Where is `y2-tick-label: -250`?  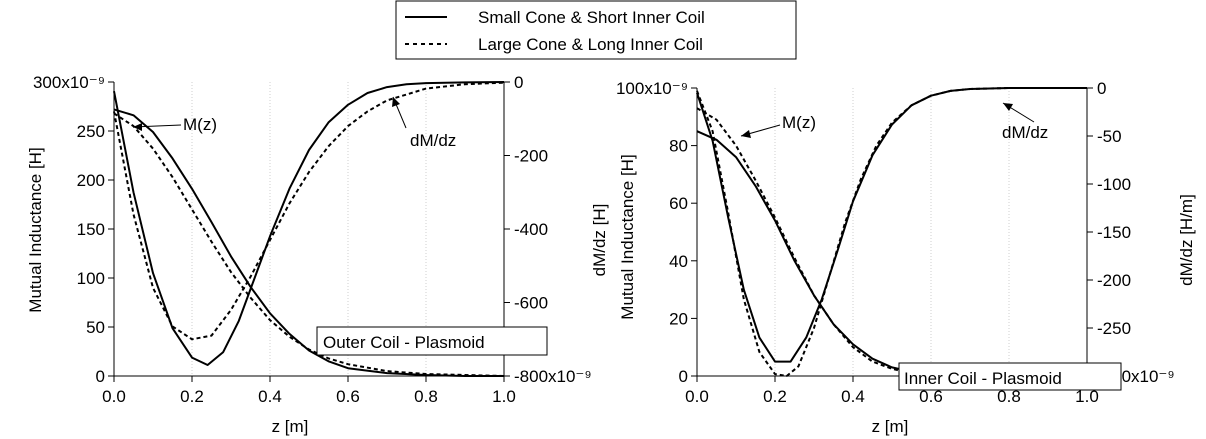
y2-tick-label: -250 is located at coordinates (1114, 328).